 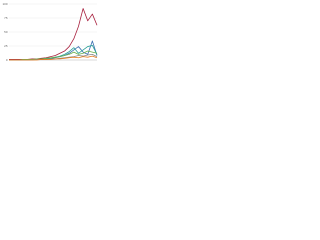 I want to click on chart: 0 25 50 75 100, so click(x=50, y=32).